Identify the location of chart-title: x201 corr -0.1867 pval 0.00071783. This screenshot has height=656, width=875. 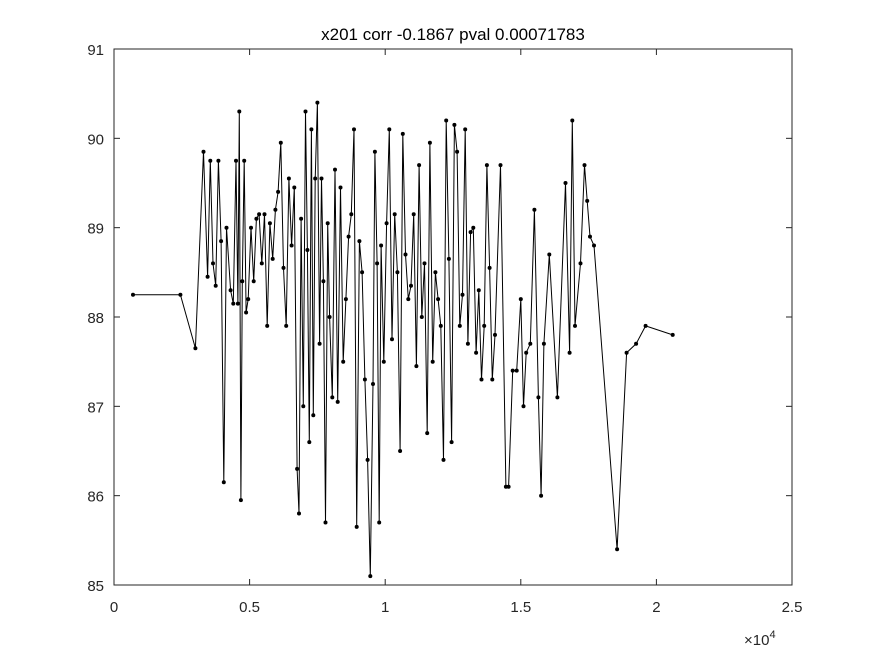
(453, 34).